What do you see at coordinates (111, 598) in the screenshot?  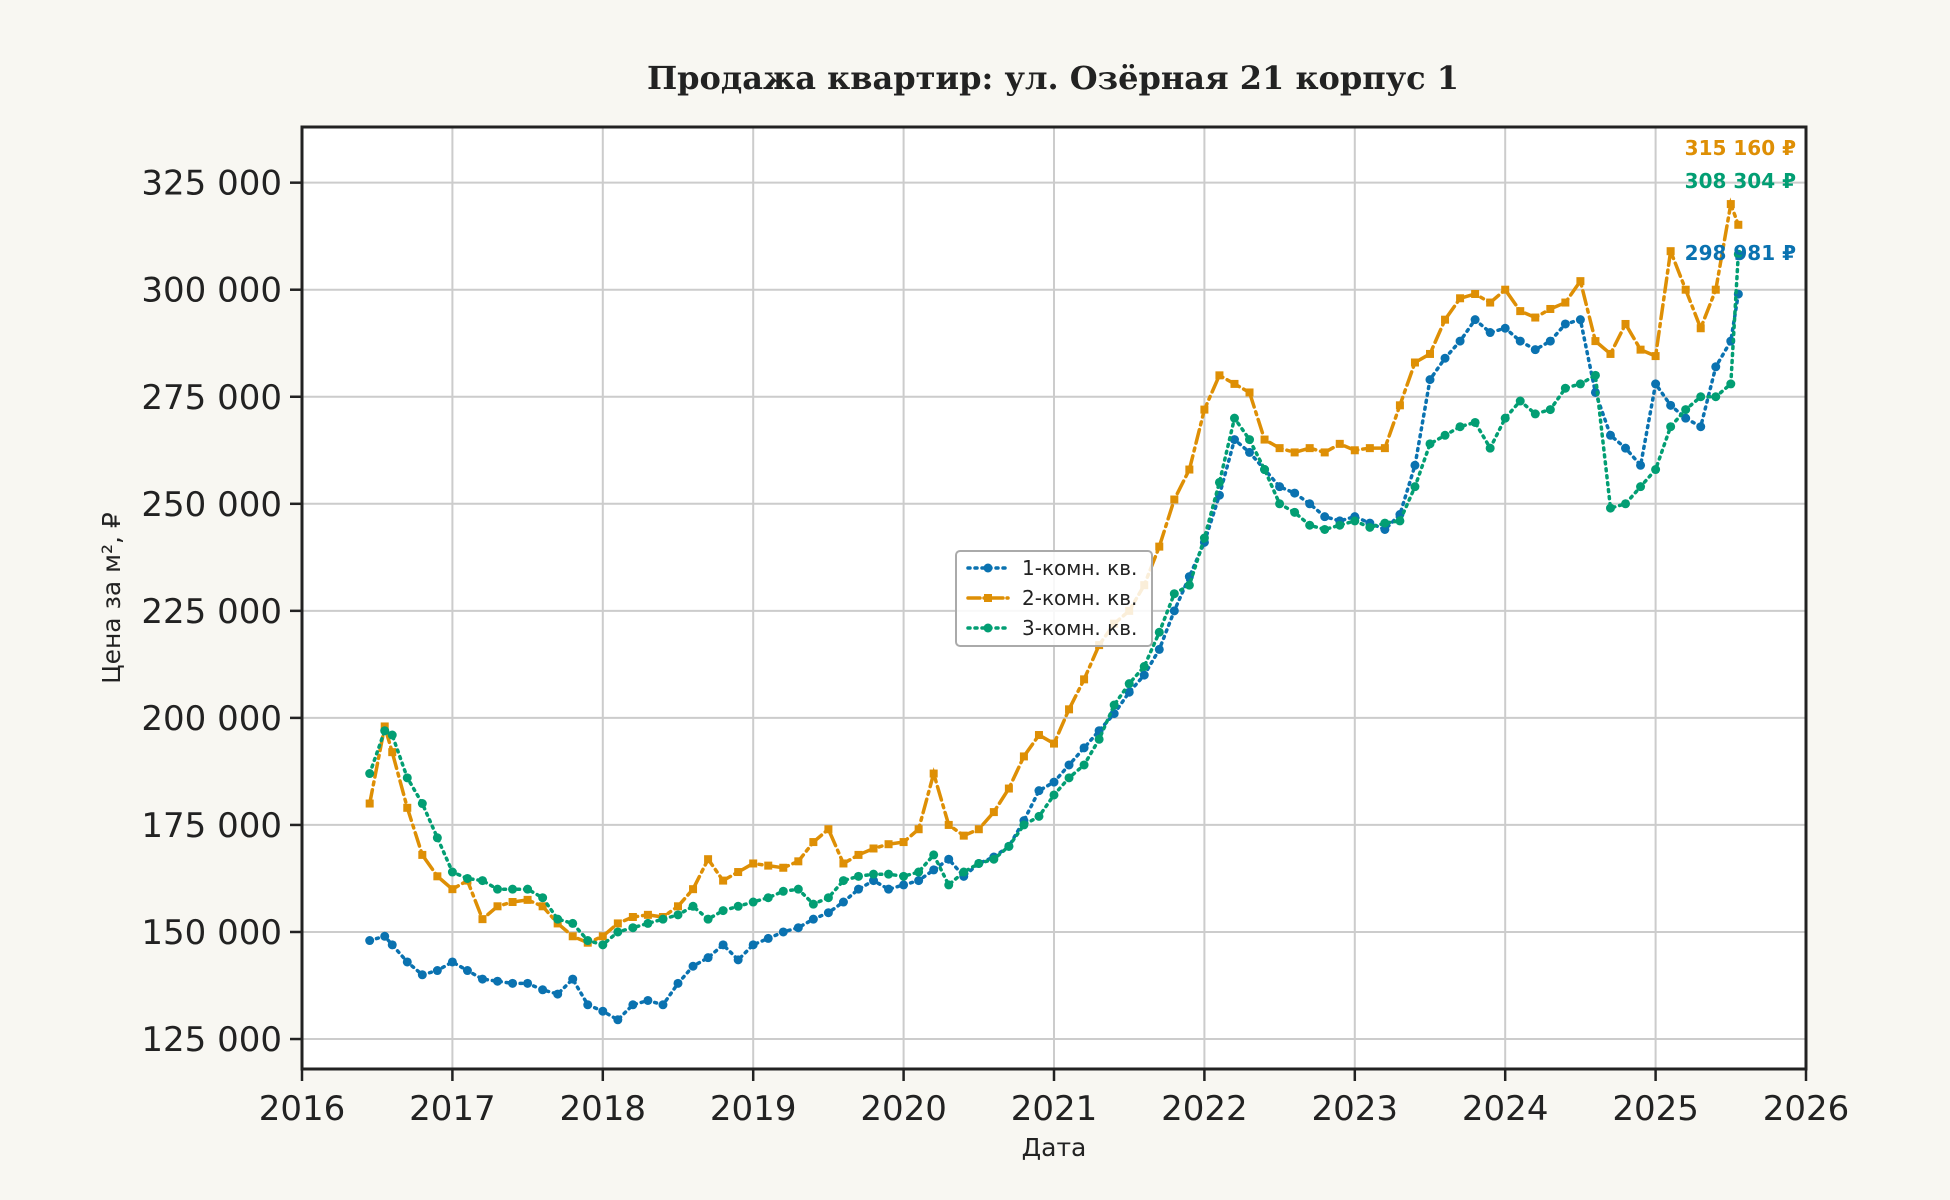 I see `y-axis-label: Цена за м², ₽` at bounding box center [111, 598].